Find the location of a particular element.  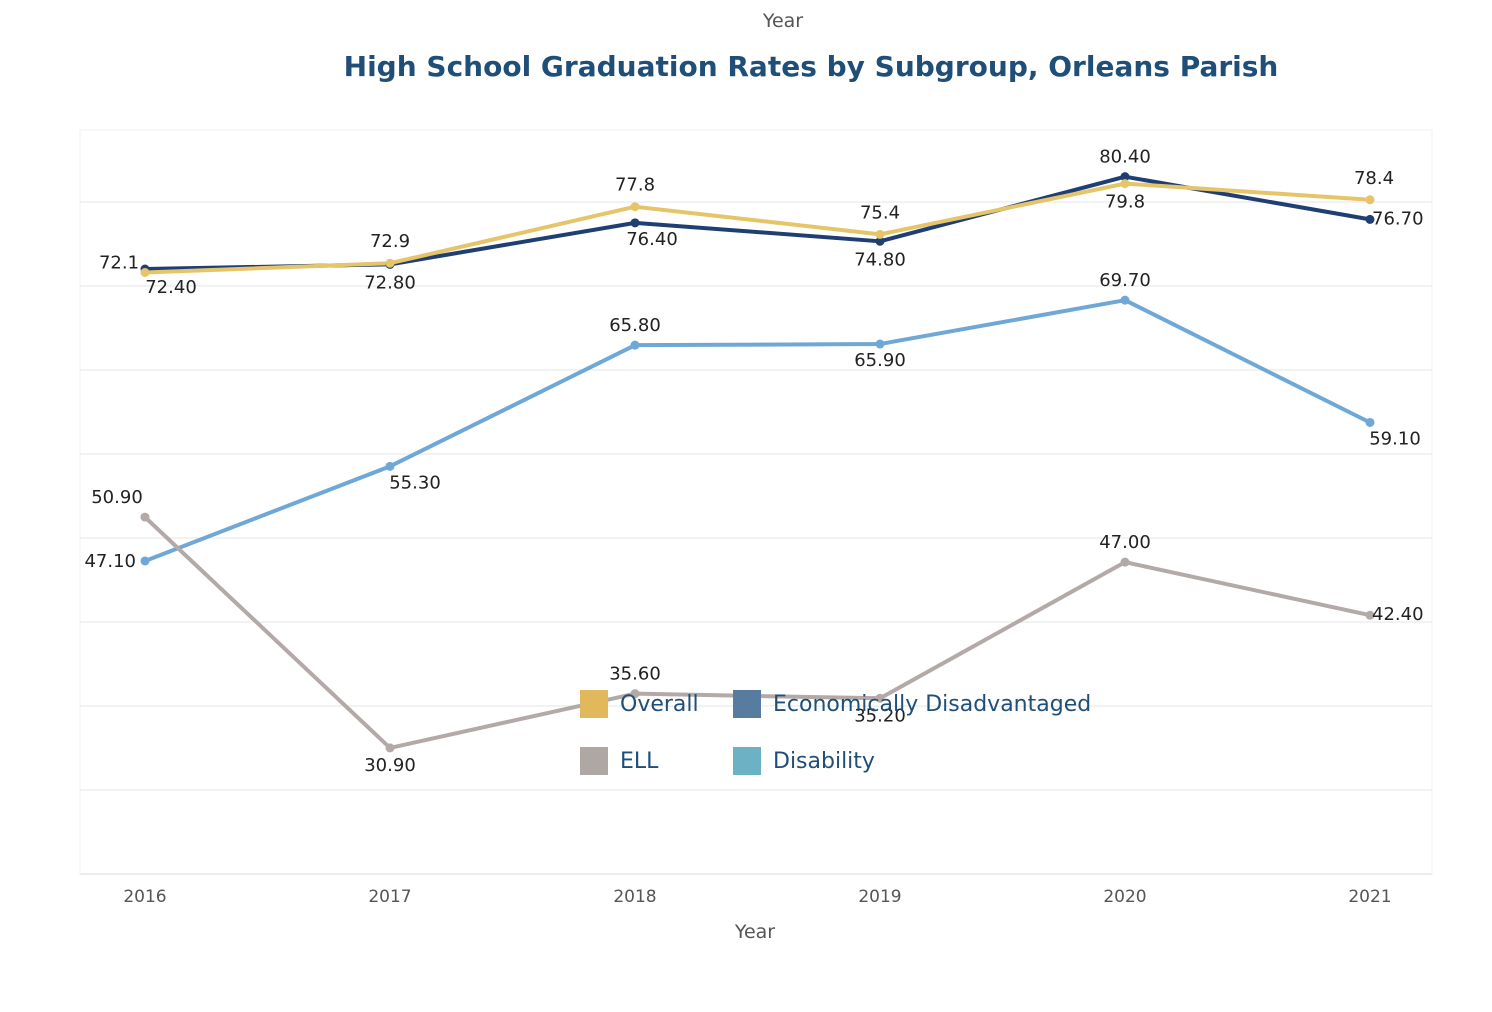

x-tick-label: 2018 is located at coordinates (634, 897).